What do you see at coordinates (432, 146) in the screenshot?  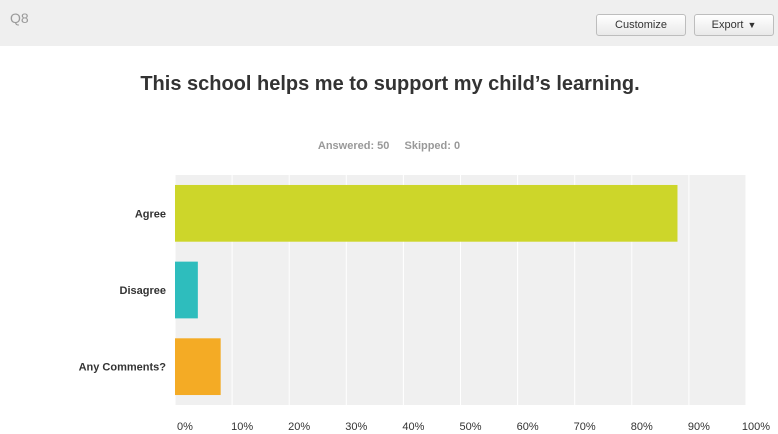 I see `skipped-count: Skipped: 0` at bounding box center [432, 146].